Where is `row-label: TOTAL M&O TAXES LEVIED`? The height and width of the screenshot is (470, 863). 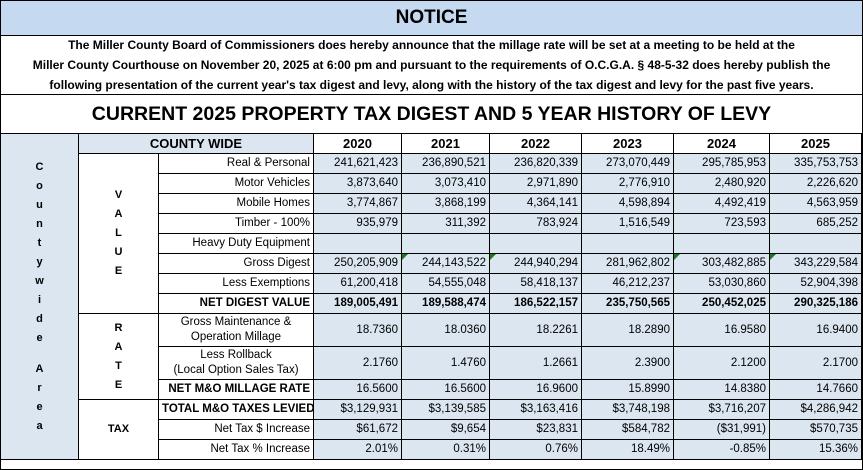
row-label: TOTAL M&O TAXES LEVIED is located at coordinates (236, 409).